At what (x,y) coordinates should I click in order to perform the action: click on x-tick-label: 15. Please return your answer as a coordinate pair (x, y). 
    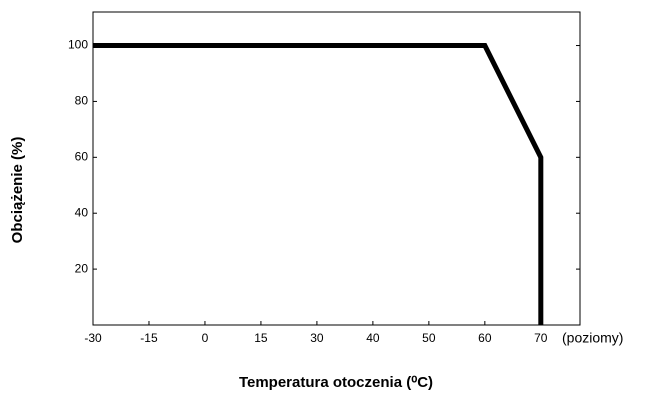
    Looking at the image, I should click on (261, 338).